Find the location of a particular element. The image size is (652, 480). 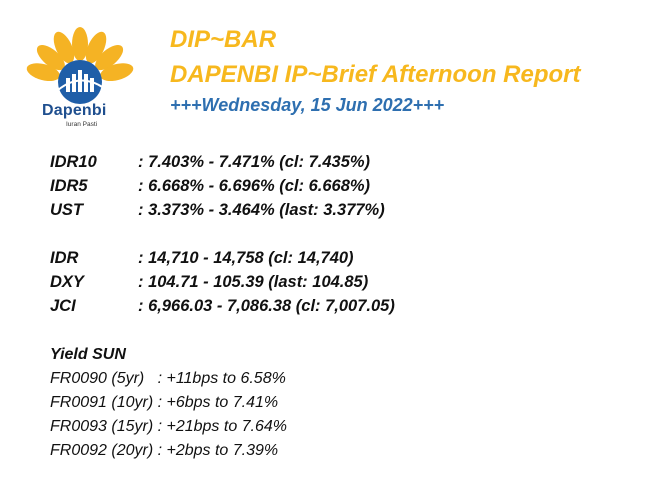

sun-logo-icon is located at coordinates (80, 65).